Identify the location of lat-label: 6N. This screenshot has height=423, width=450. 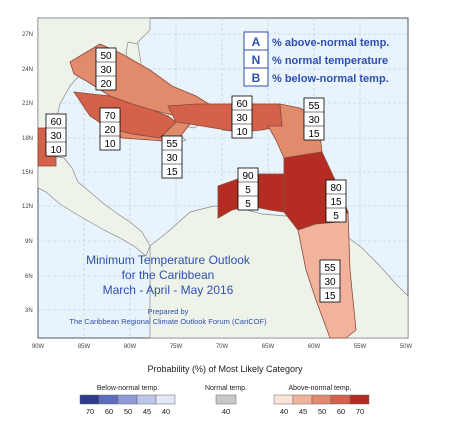
(29, 277).